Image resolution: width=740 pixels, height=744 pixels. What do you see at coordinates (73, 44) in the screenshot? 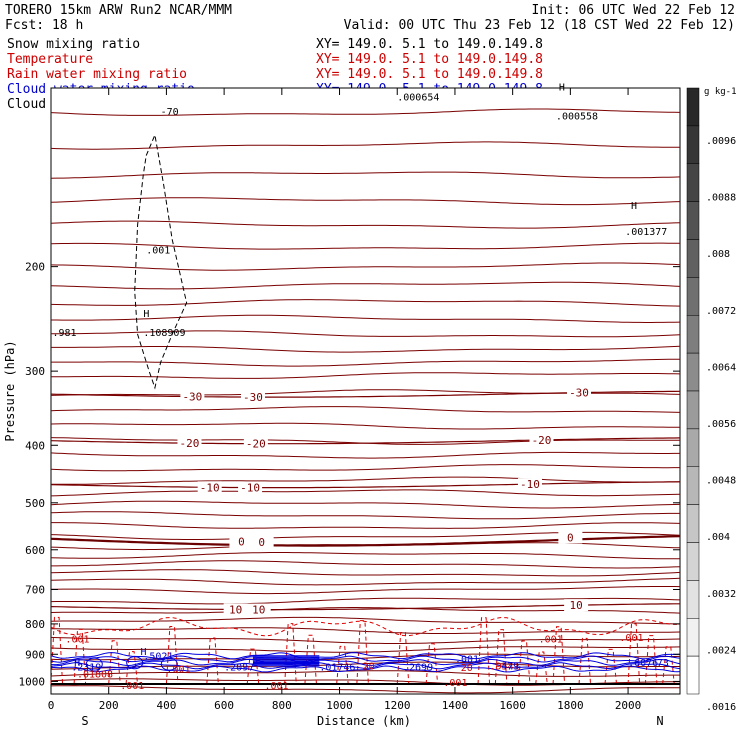
I see `field-name-0: Snow mixing ratio` at bounding box center [73, 44].